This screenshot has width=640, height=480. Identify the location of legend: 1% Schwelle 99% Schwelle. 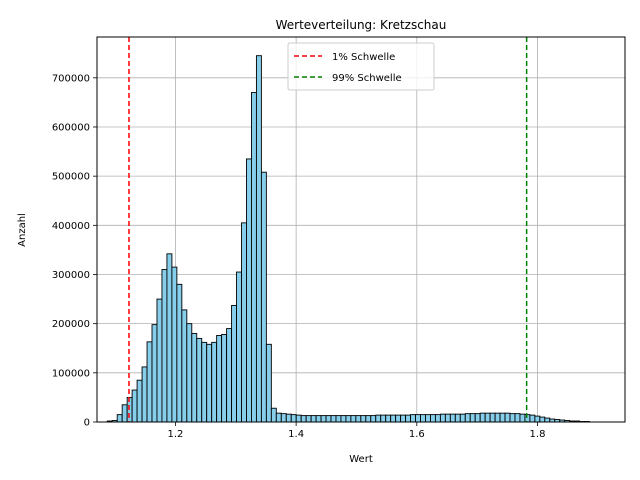
(361, 66).